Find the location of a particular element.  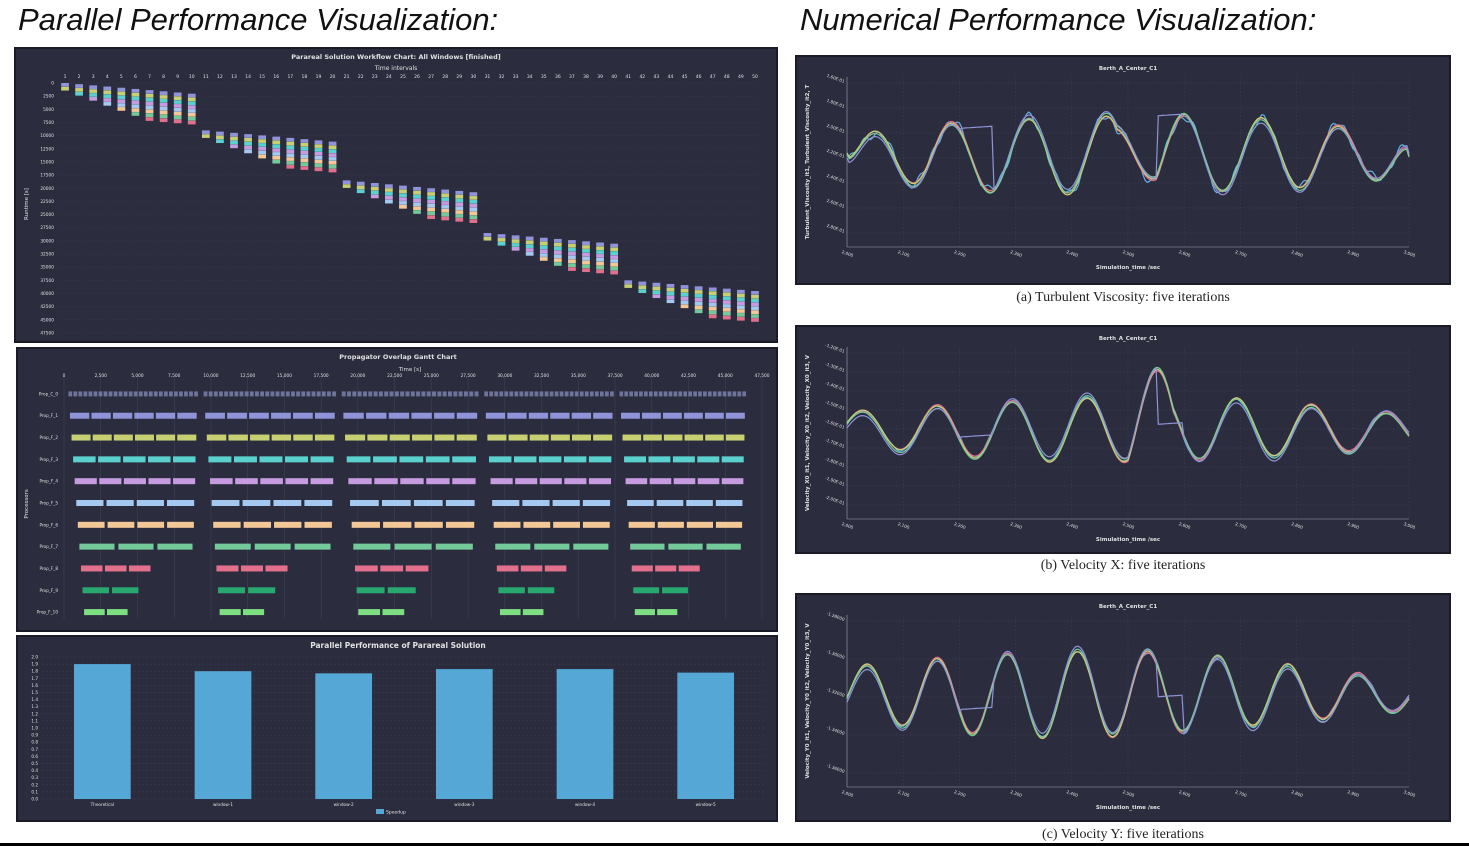

velx-x-tick: 2,500 is located at coordinates (1128, 525).